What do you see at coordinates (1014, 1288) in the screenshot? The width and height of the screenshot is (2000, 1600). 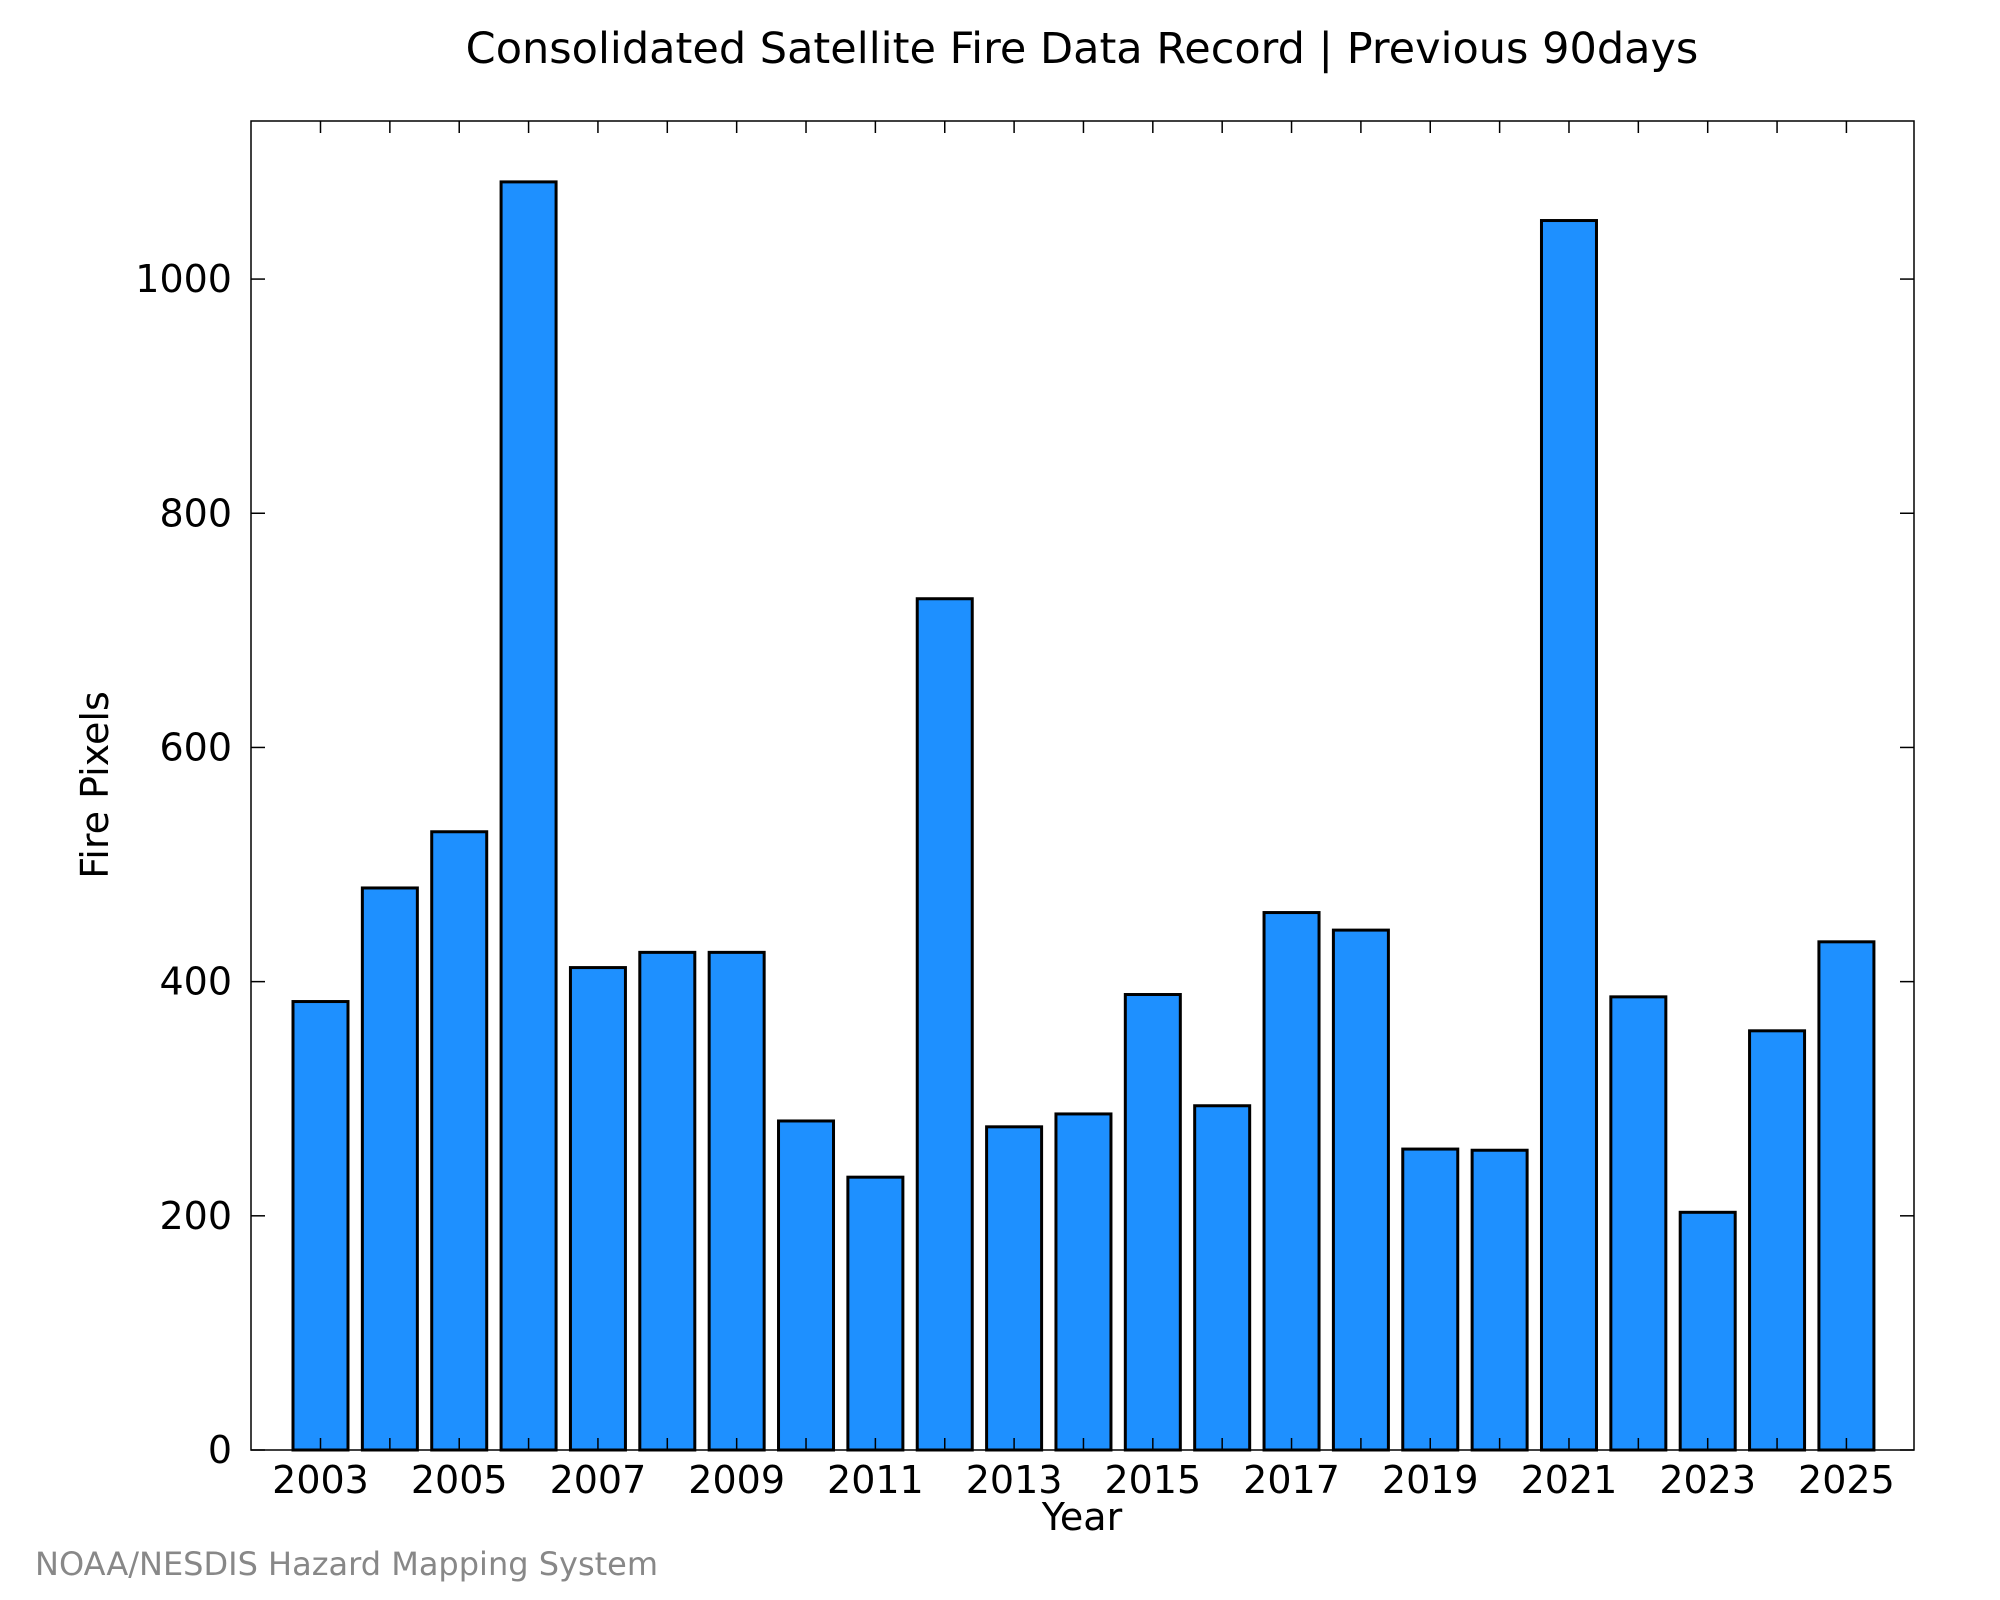 I see `bar-2013` at bounding box center [1014, 1288].